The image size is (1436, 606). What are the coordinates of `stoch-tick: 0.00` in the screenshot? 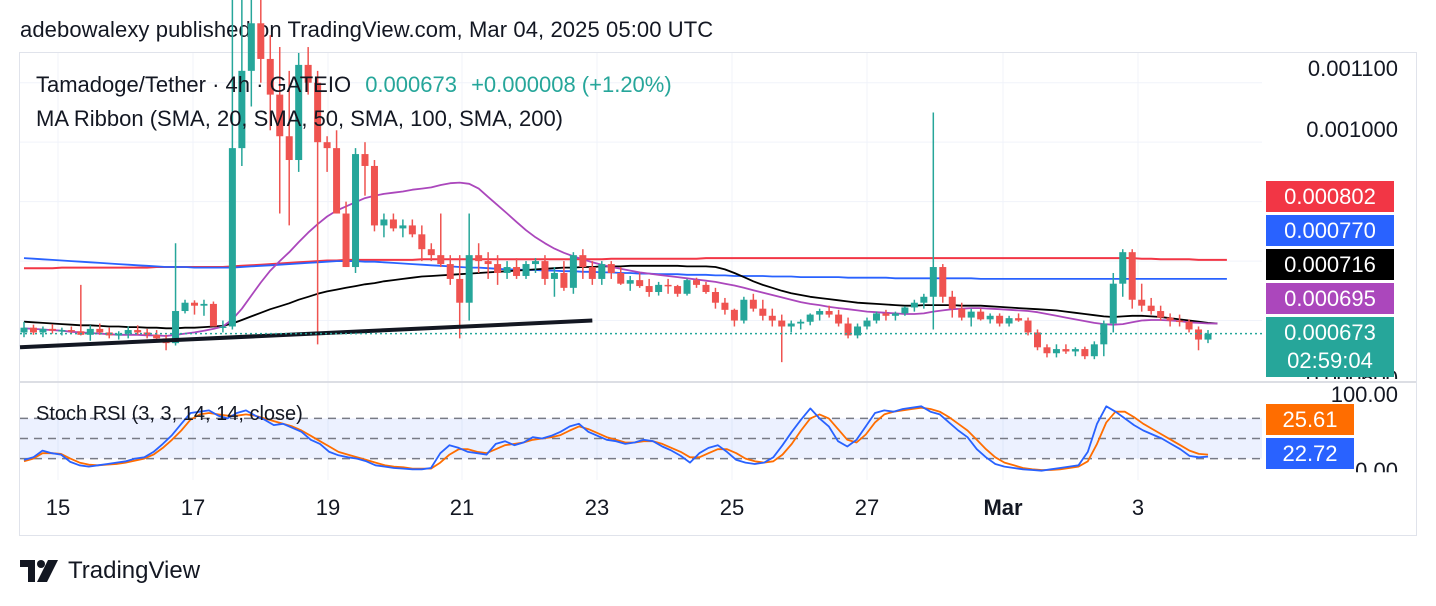 It's located at (1376, 470).